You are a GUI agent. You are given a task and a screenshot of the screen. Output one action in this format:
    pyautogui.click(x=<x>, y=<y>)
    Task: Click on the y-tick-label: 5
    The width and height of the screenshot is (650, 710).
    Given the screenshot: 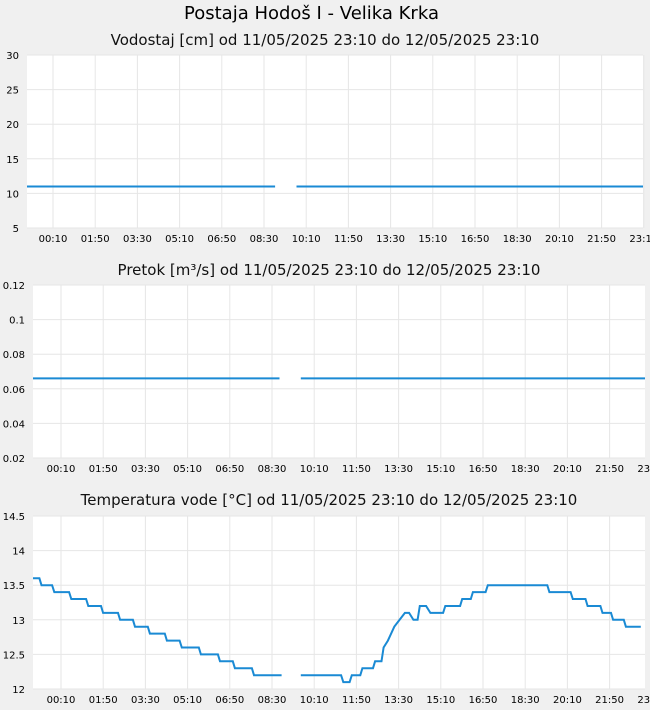 What is the action you would take?
    pyautogui.click(x=16, y=229)
    